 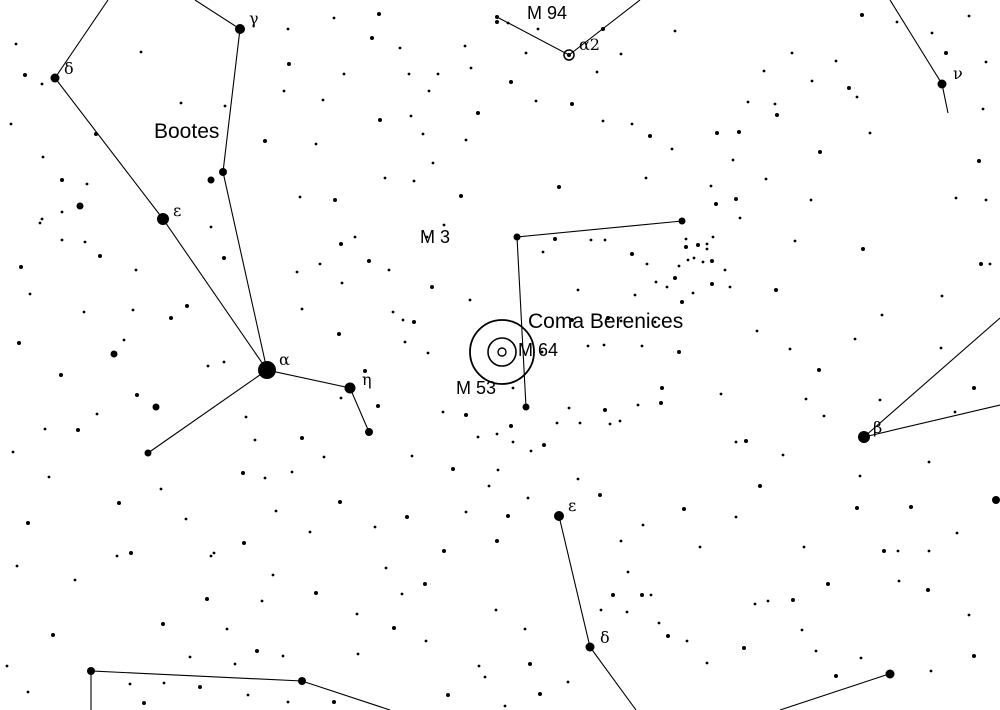 What do you see at coordinates (435, 237) in the screenshot?
I see `label-m3: M 3` at bounding box center [435, 237].